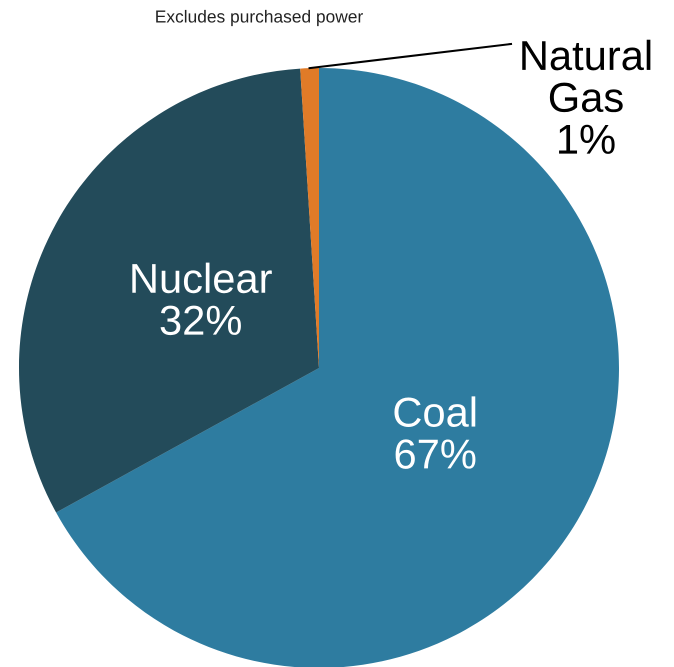  Describe the element at coordinates (436, 454) in the screenshot. I see `data-label: 67%` at that location.